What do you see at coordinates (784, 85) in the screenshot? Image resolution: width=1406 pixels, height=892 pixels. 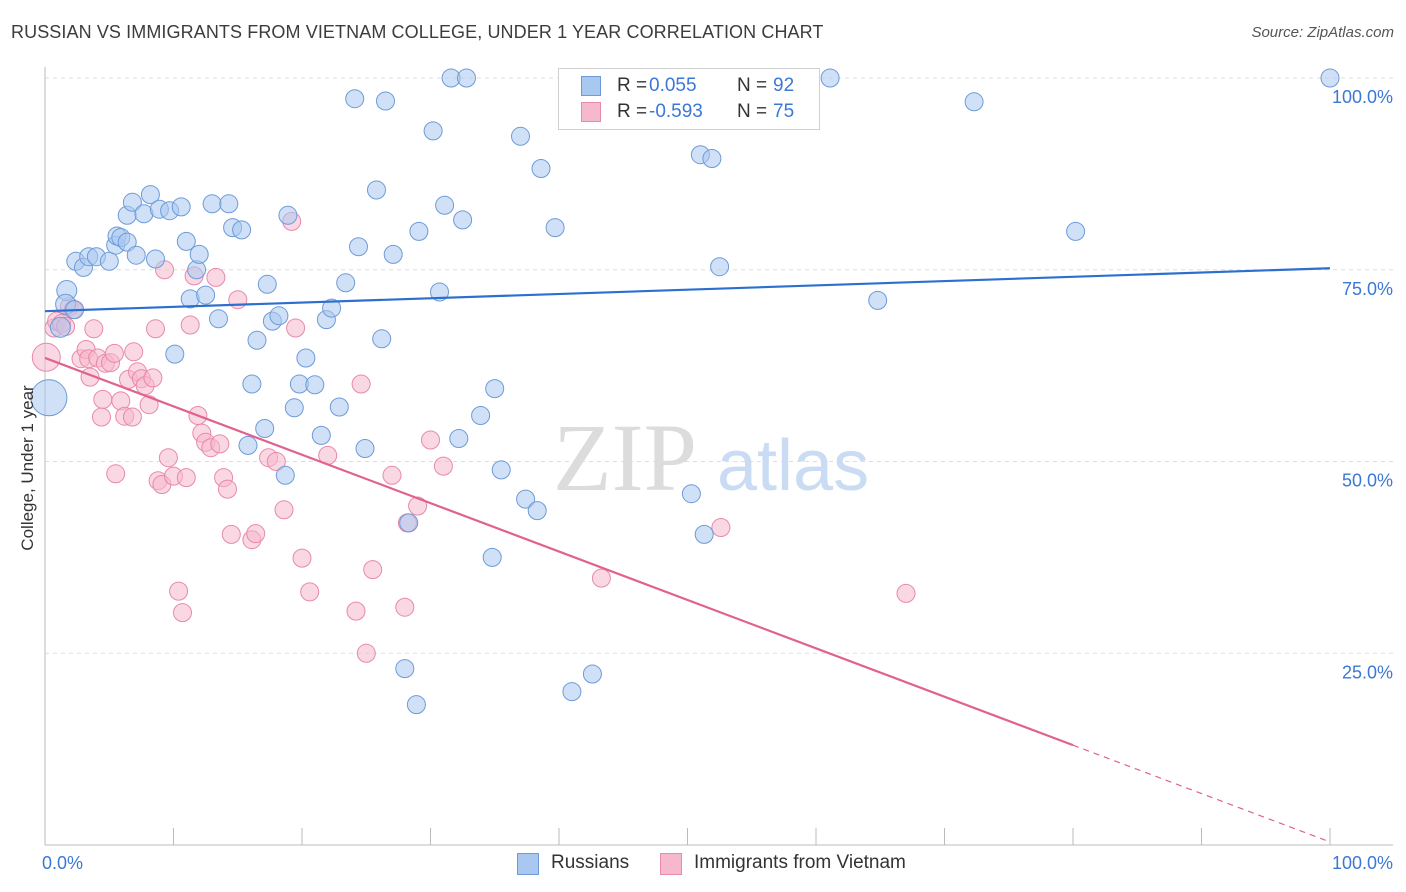 I see `legend-n-value: 92` at bounding box center [784, 85].